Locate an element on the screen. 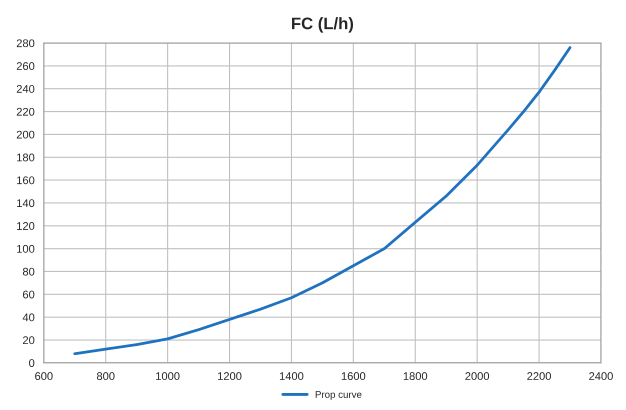  y-tick-label: 160 is located at coordinates (25, 180).